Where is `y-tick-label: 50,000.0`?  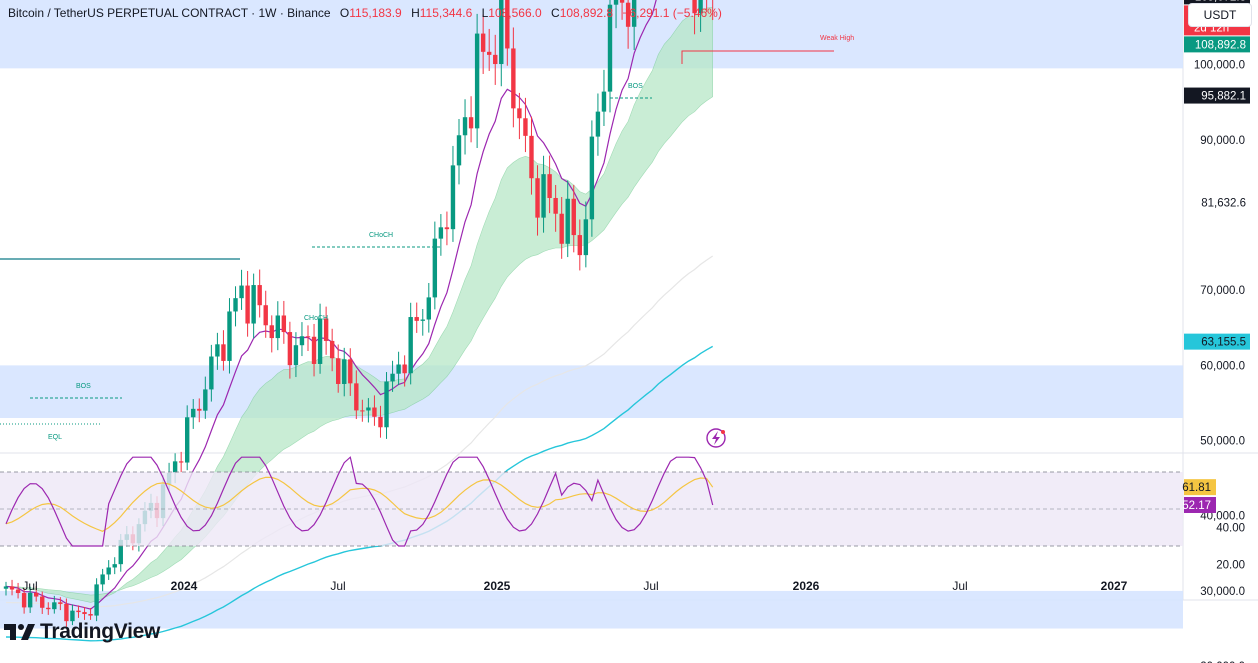 y-tick-label: 50,000.0 is located at coordinates (1222, 442).